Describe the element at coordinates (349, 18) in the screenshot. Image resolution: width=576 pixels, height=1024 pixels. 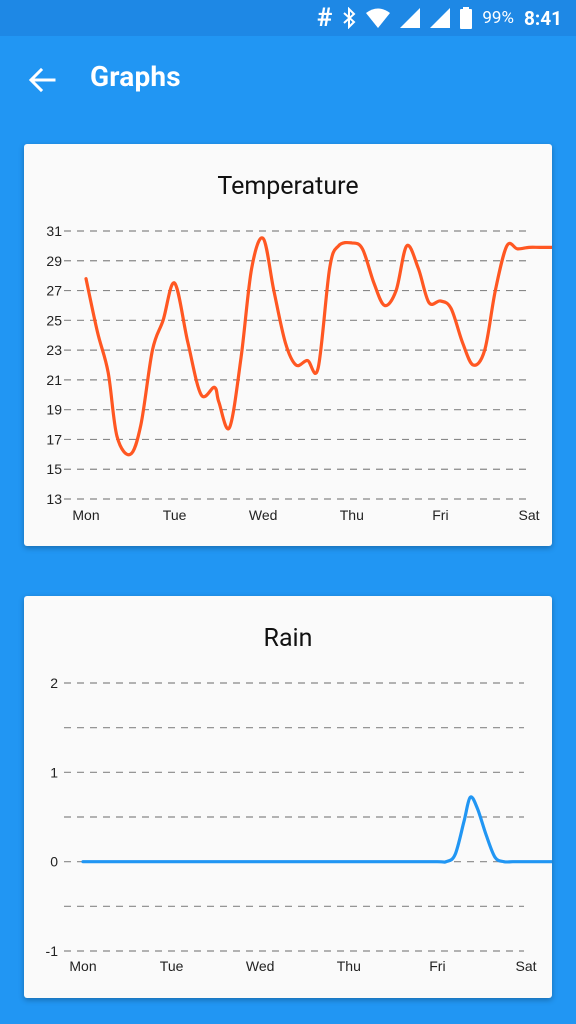
I see `bluetooth-icon` at that location.